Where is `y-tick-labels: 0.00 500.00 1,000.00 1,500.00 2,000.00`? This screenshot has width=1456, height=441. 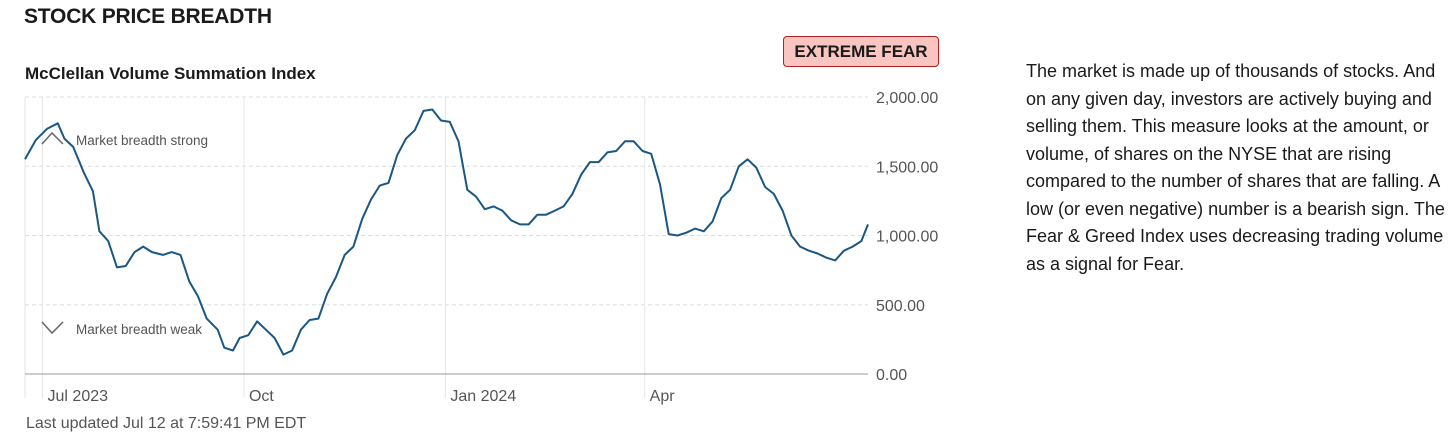 y-tick-labels: 0.00 500.00 1,000.00 1,500.00 2,000.00 is located at coordinates (907, 237).